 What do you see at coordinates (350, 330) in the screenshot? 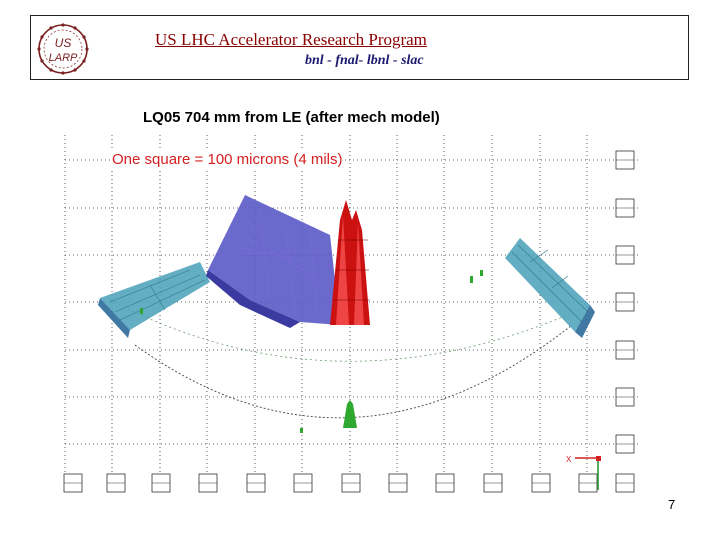
I see `outer-reference-arc` at bounding box center [350, 330].